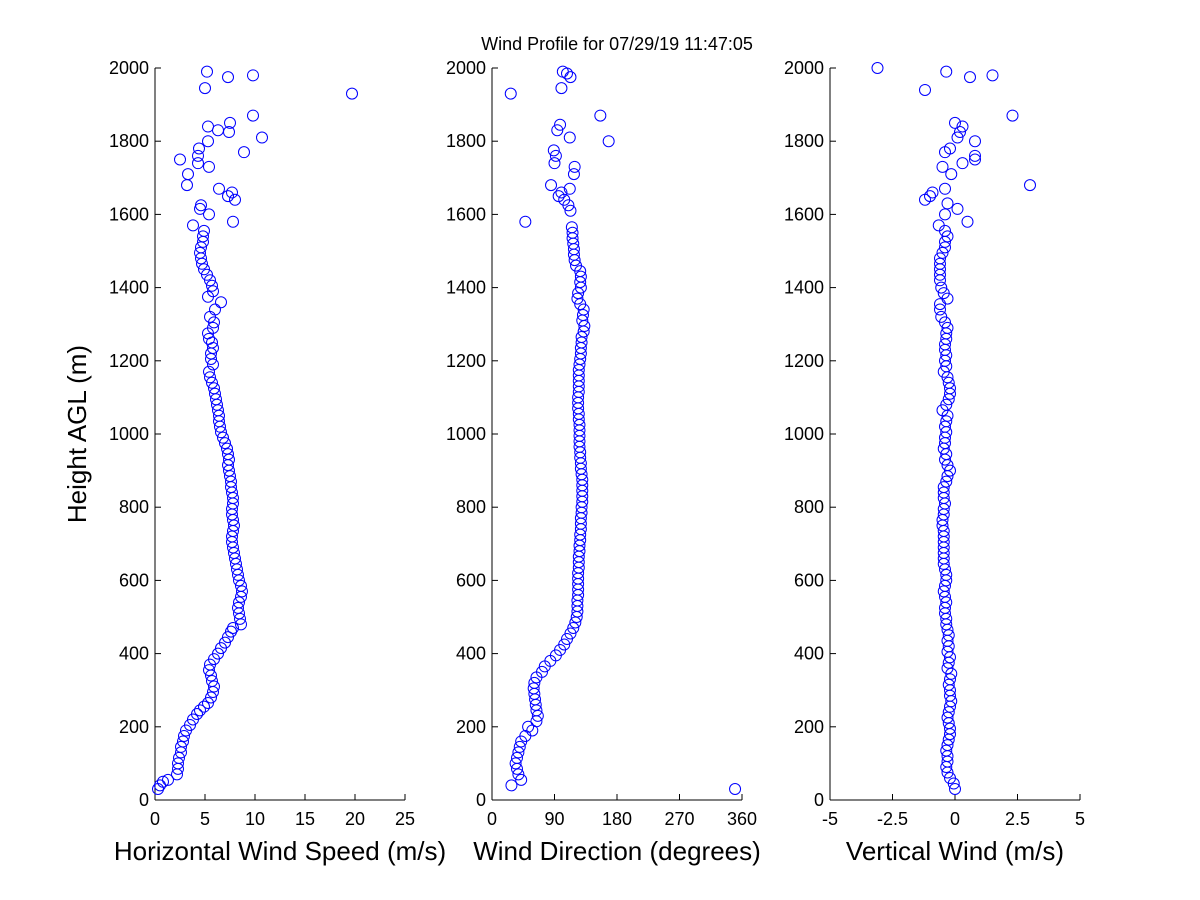 This screenshot has height=900, width=1200. What do you see at coordinates (617, 851) in the screenshot?
I see `direction-x-axis-label: Wind Direction (degrees)` at bounding box center [617, 851].